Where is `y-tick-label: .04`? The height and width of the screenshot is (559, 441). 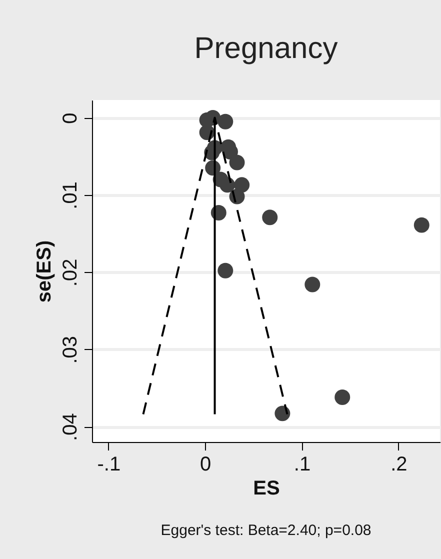 y-tick-label: .04 is located at coordinates (71, 427).